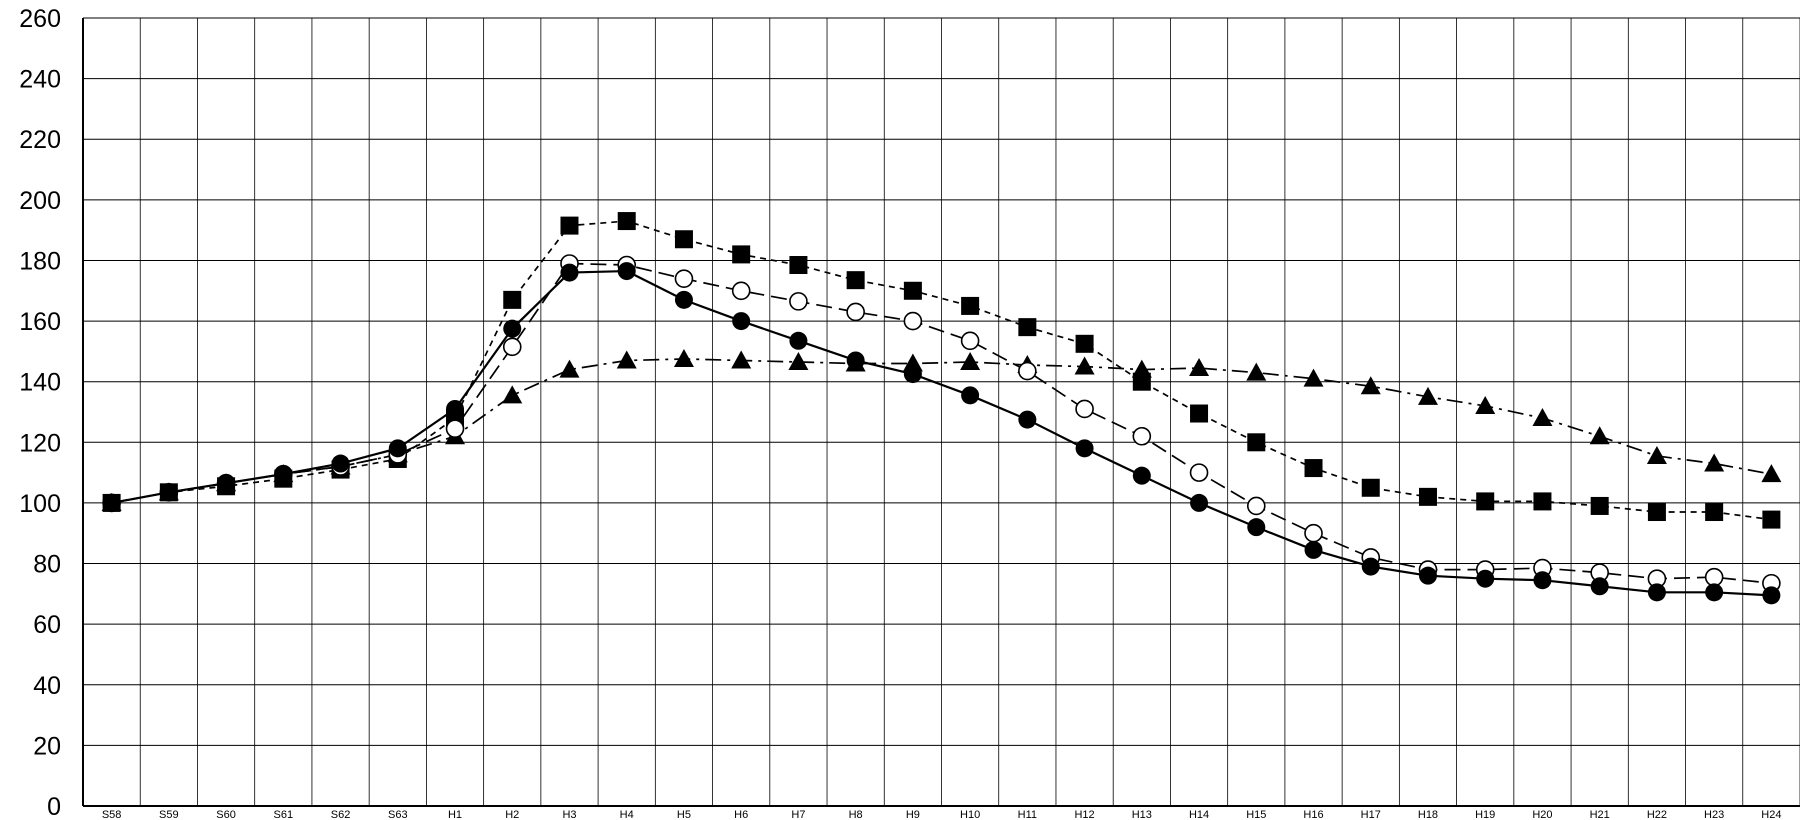  I want to click on x-tick-label: H11, so click(1027, 814).